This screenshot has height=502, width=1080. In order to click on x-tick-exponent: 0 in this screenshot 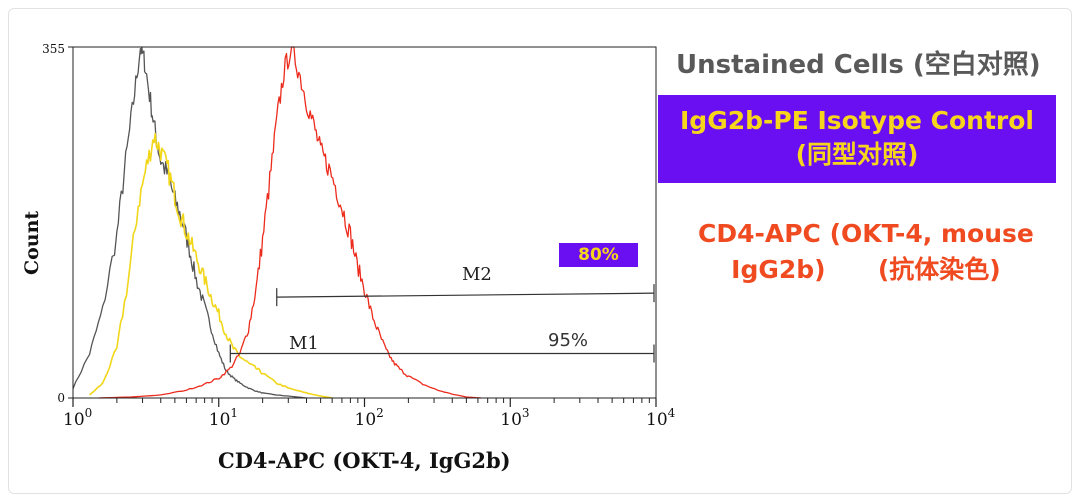, I will do `click(89, 413)`.